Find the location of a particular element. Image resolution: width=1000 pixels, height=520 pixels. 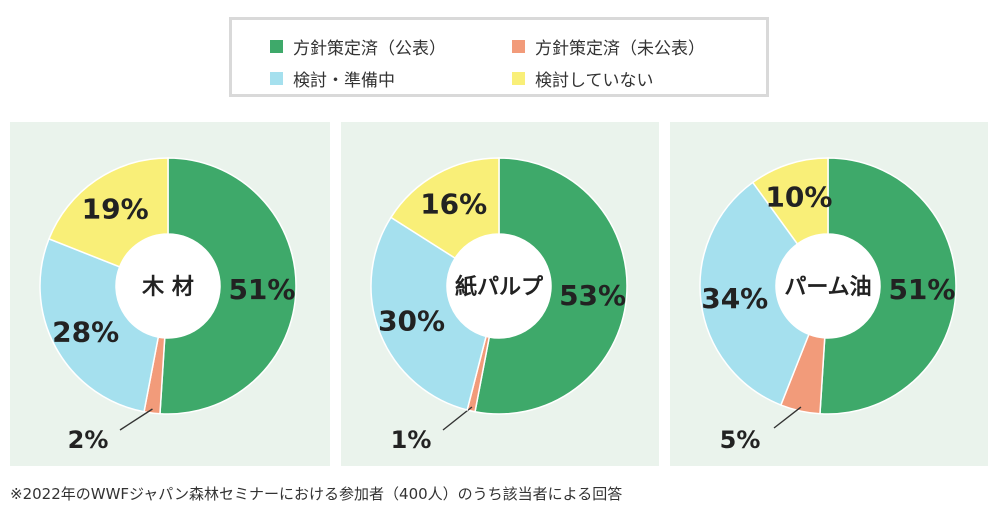

legend-swatch-unpublished is located at coordinates (518, 46).